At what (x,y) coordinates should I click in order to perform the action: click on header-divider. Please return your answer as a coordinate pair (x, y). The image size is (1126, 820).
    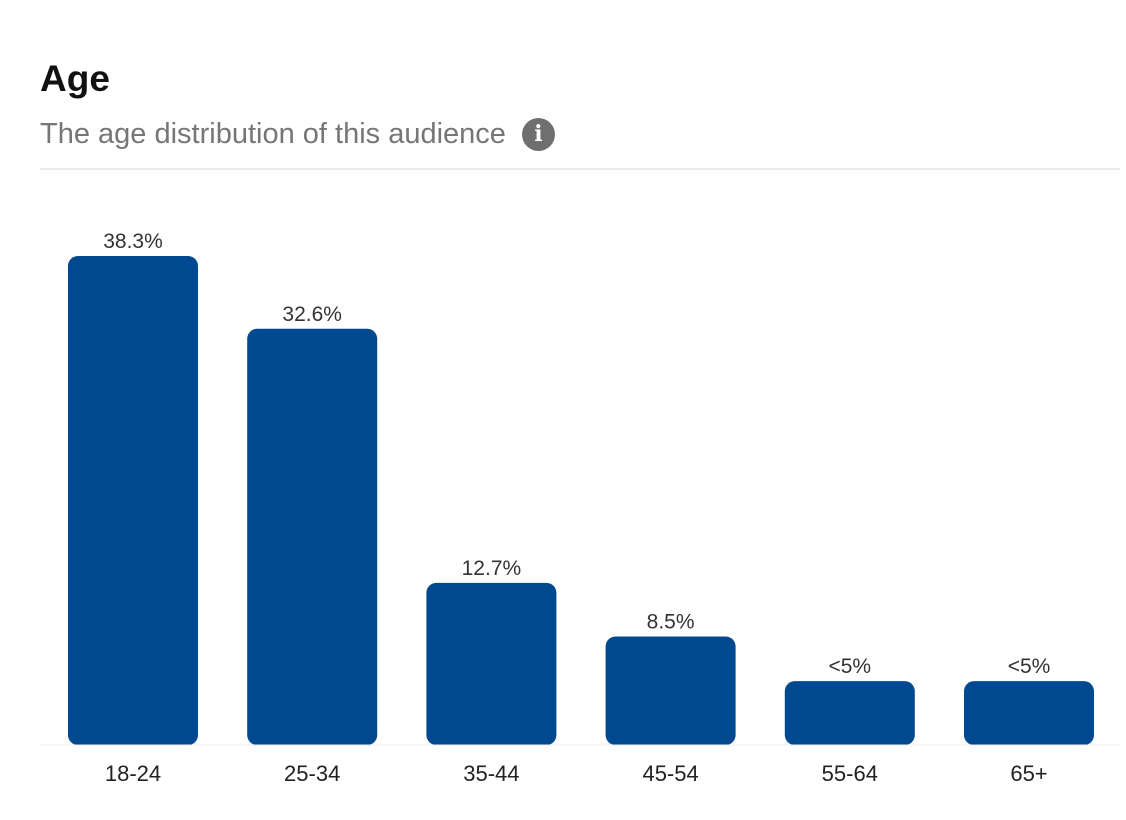
    Looking at the image, I should click on (580, 169).